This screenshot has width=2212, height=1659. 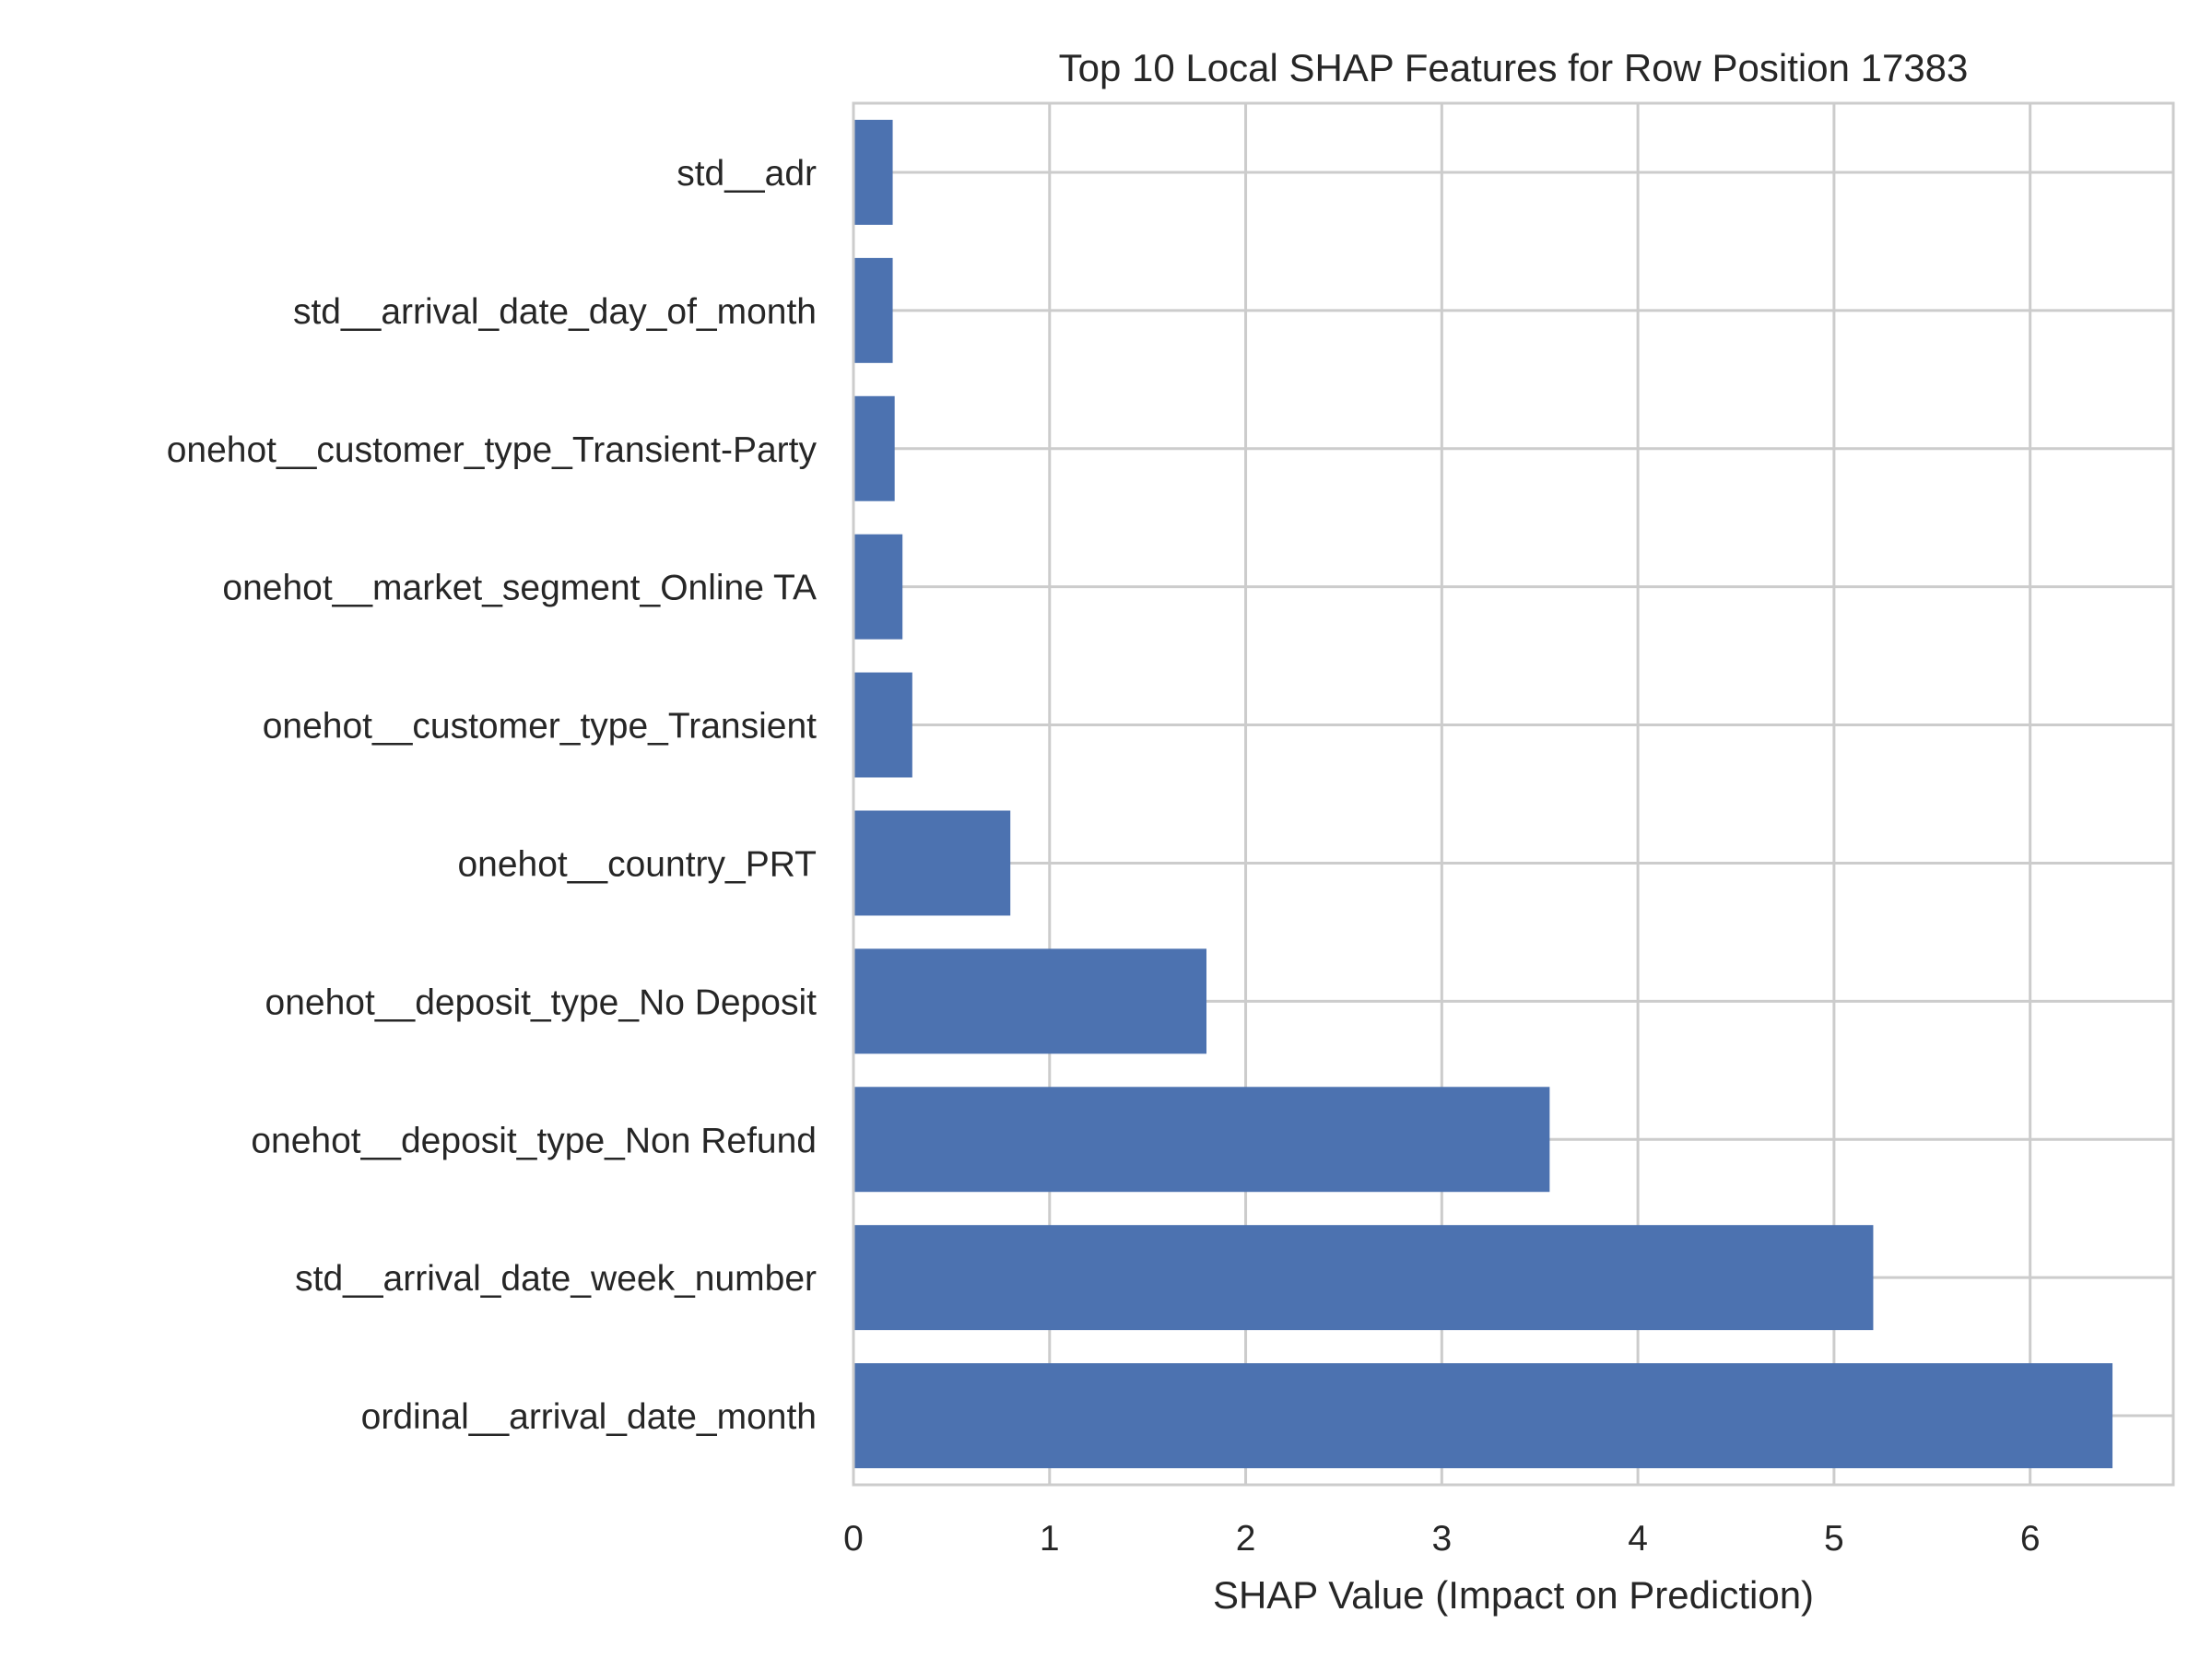 I want to click on y-tick-label: std__arrival_date_week_number, so click(x=556, y=1279).